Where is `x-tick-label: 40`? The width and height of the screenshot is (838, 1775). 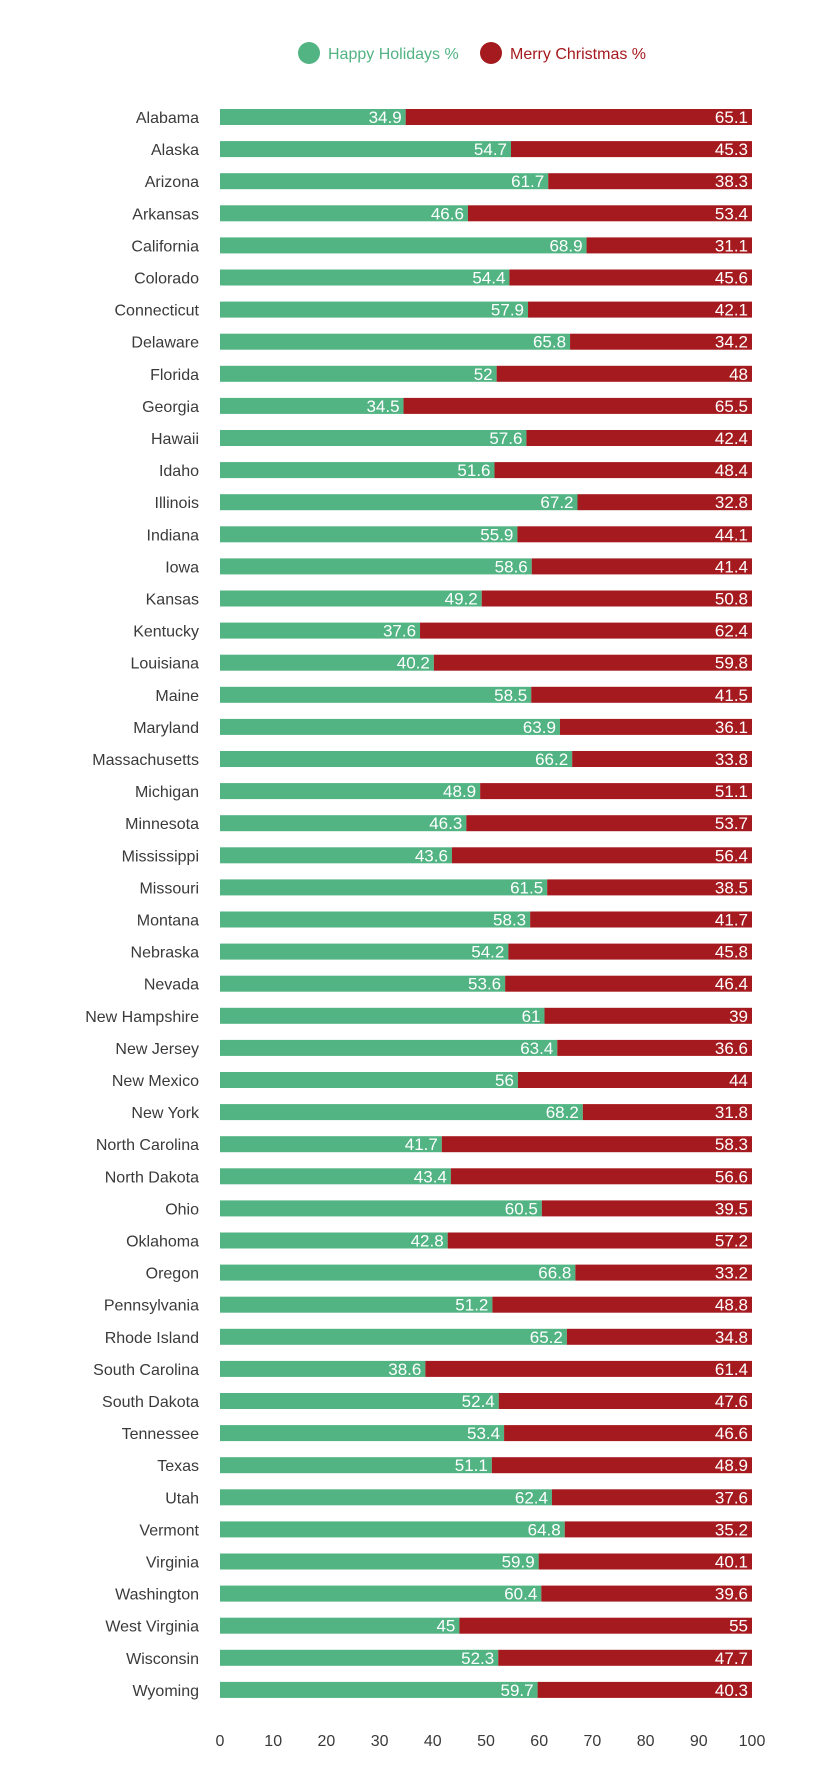 x-tick-label: 40 is located at coordinates (433, 1741).